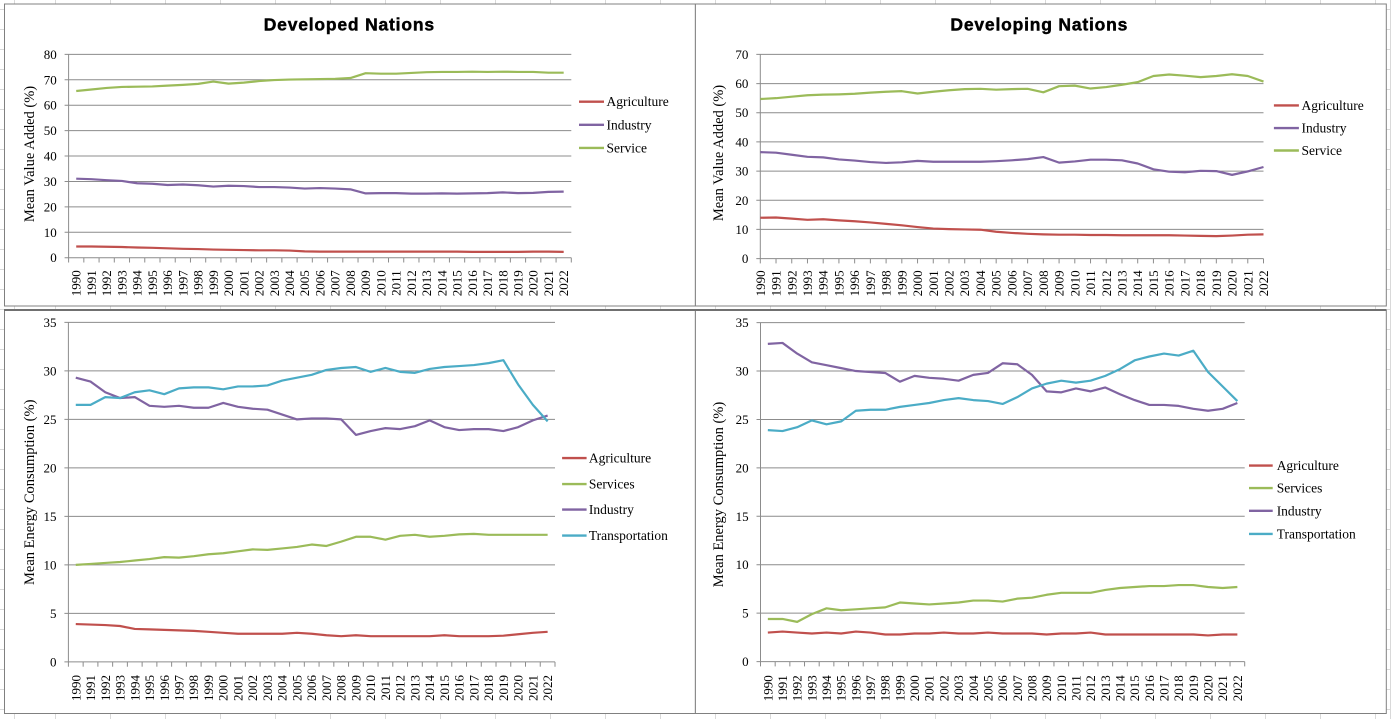 The width and height of the screenshot is (1391, 719). Describe the element at coordinates (741, 83) in the screenshot. I see `svg-text: 60` at that location.